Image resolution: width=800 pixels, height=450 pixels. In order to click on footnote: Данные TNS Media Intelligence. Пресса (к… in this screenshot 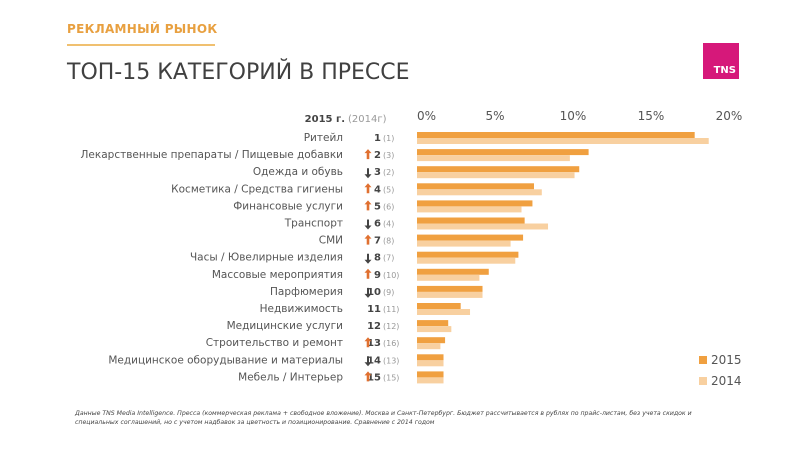, I will do `click(383, 418)`.